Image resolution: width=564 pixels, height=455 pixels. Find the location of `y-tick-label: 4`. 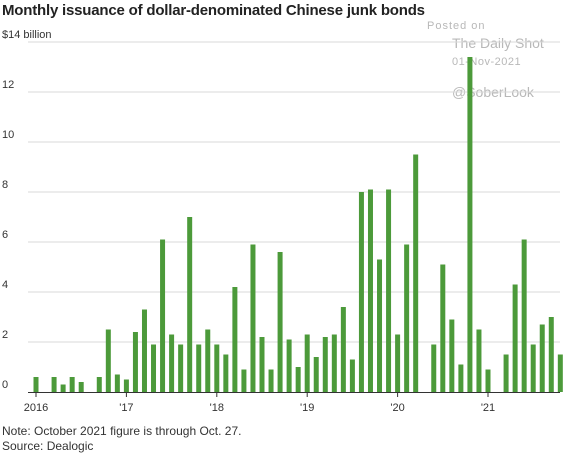

y-tick-label: 4 is located at coordinates (5, 285).